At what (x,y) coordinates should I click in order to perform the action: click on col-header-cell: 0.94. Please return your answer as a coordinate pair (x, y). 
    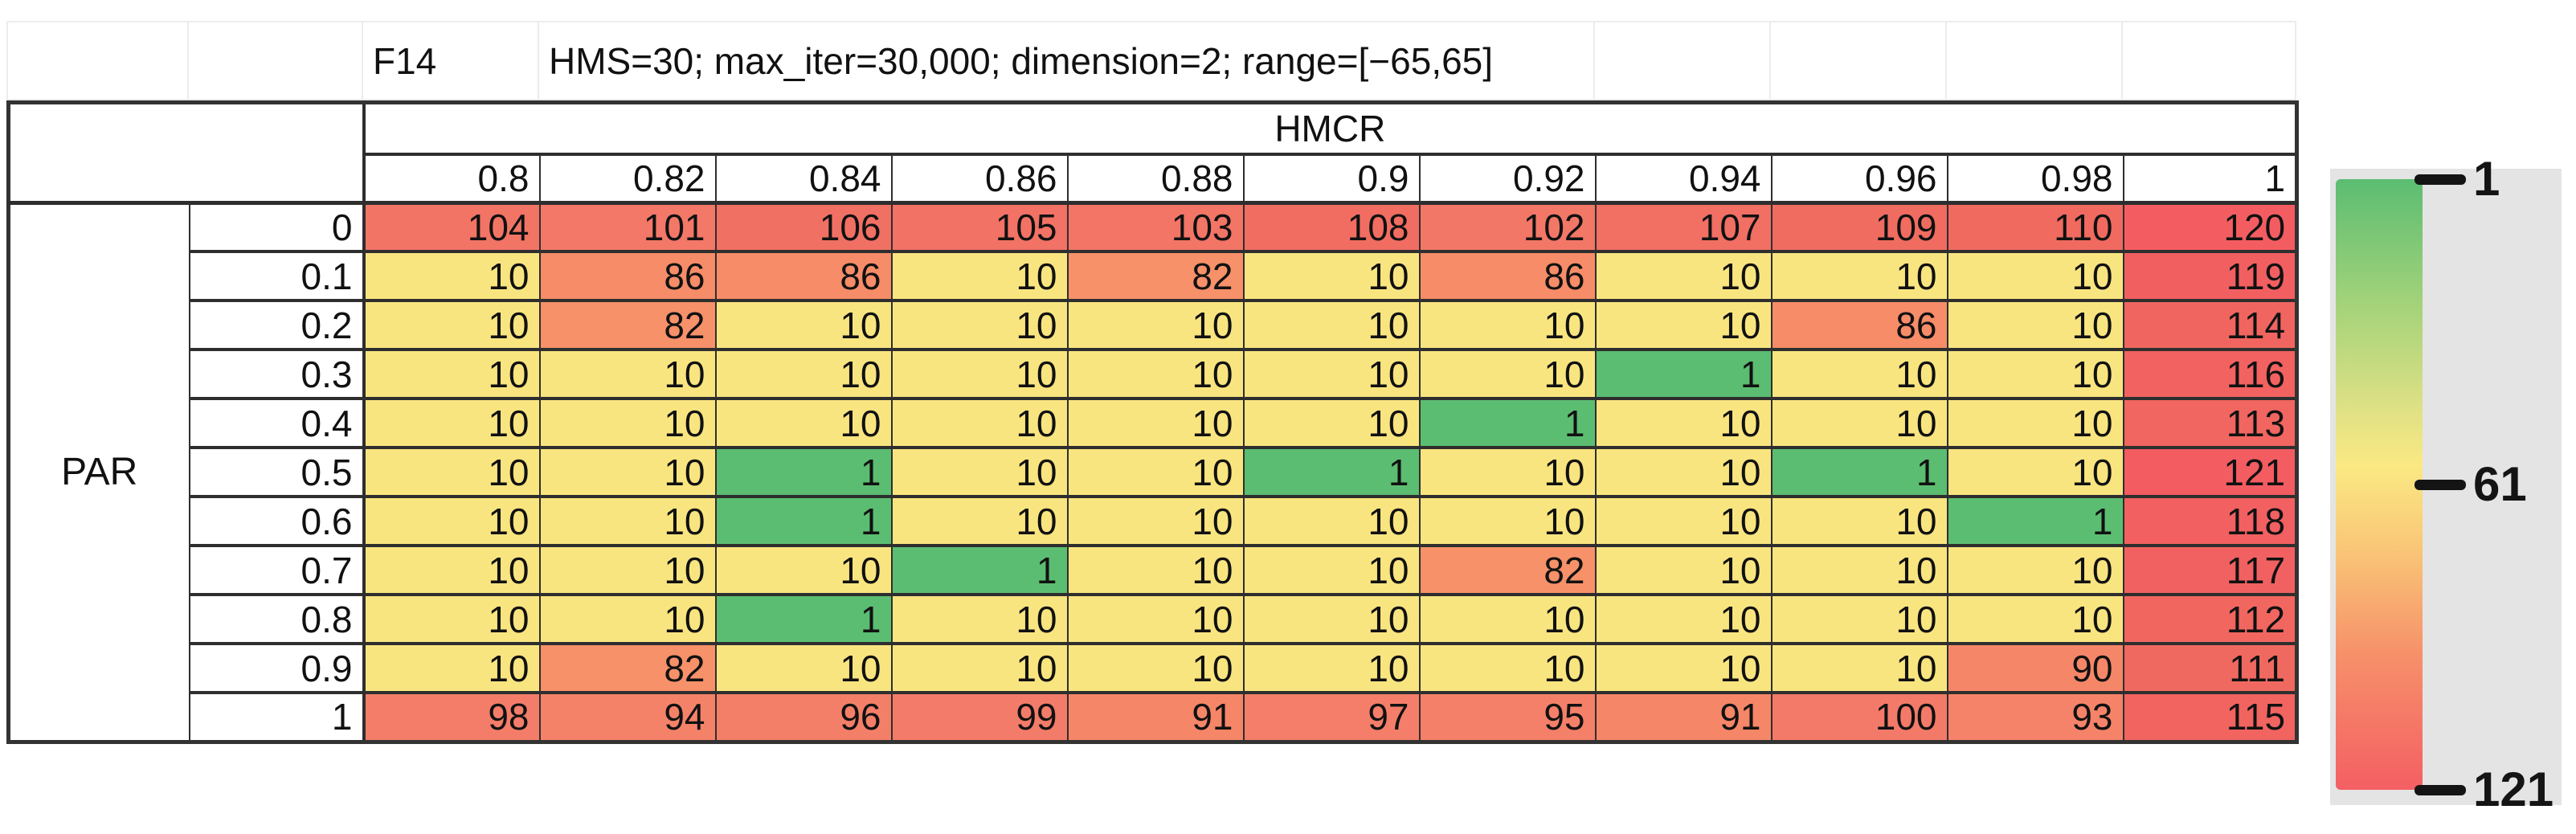
    Looking at the image, I should click on (1683, 179).